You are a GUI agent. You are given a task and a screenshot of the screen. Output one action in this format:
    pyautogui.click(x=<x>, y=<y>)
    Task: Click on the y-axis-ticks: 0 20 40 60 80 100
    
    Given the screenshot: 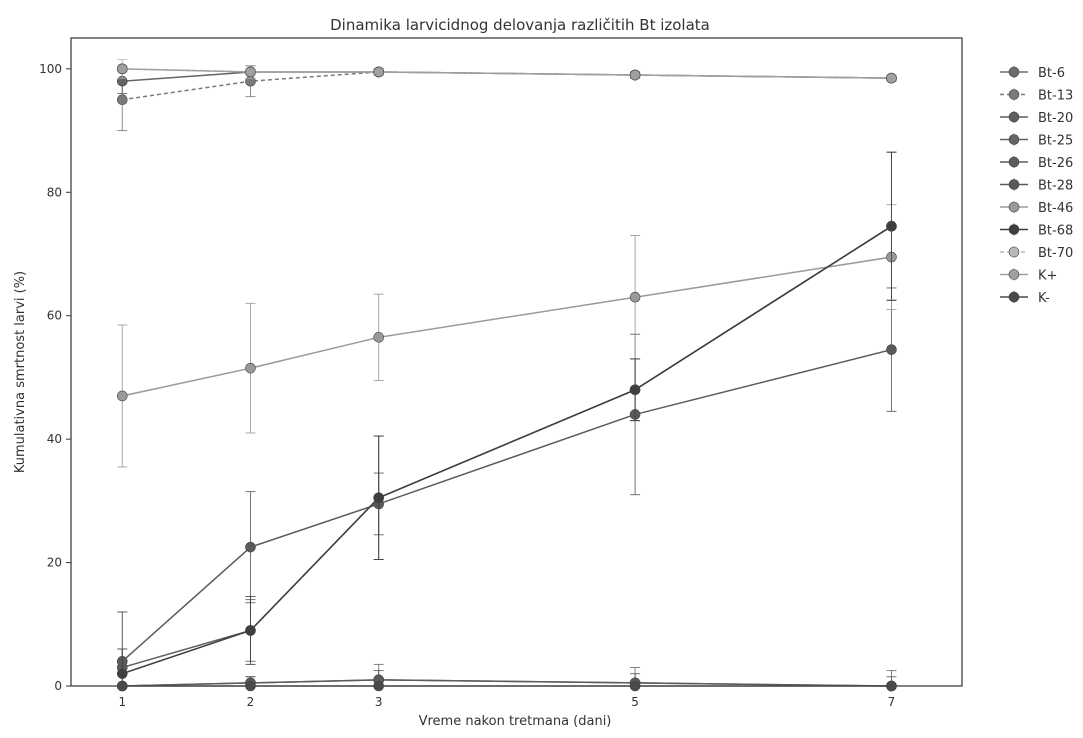 What is the action you would take?
    pyautogui.click(x=55, y=377)
    